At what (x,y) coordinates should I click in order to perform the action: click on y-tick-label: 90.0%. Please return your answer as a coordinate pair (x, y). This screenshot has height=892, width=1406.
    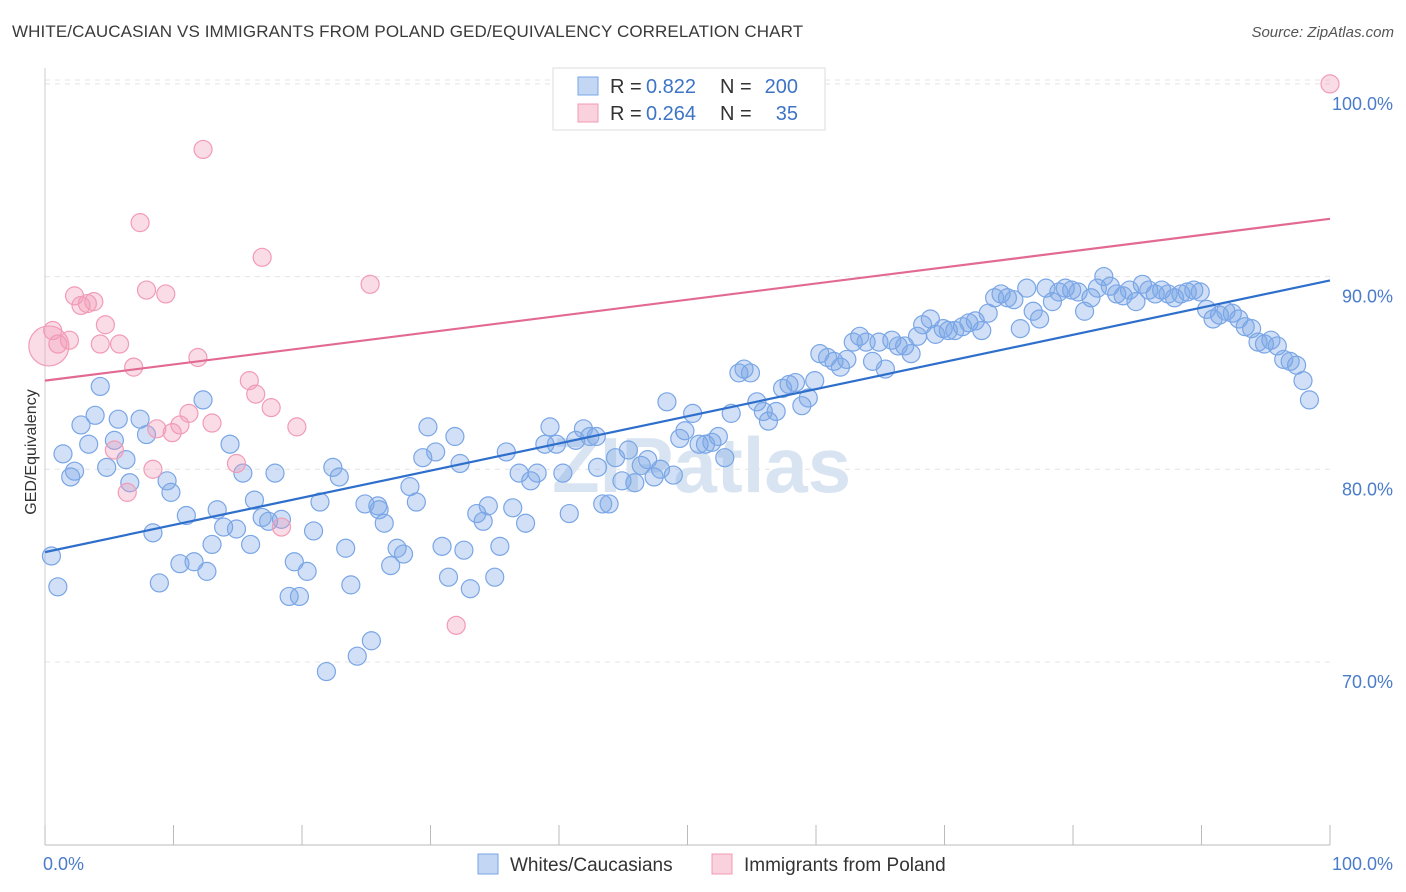
    Looking at the image, I should click on (1367, 297).